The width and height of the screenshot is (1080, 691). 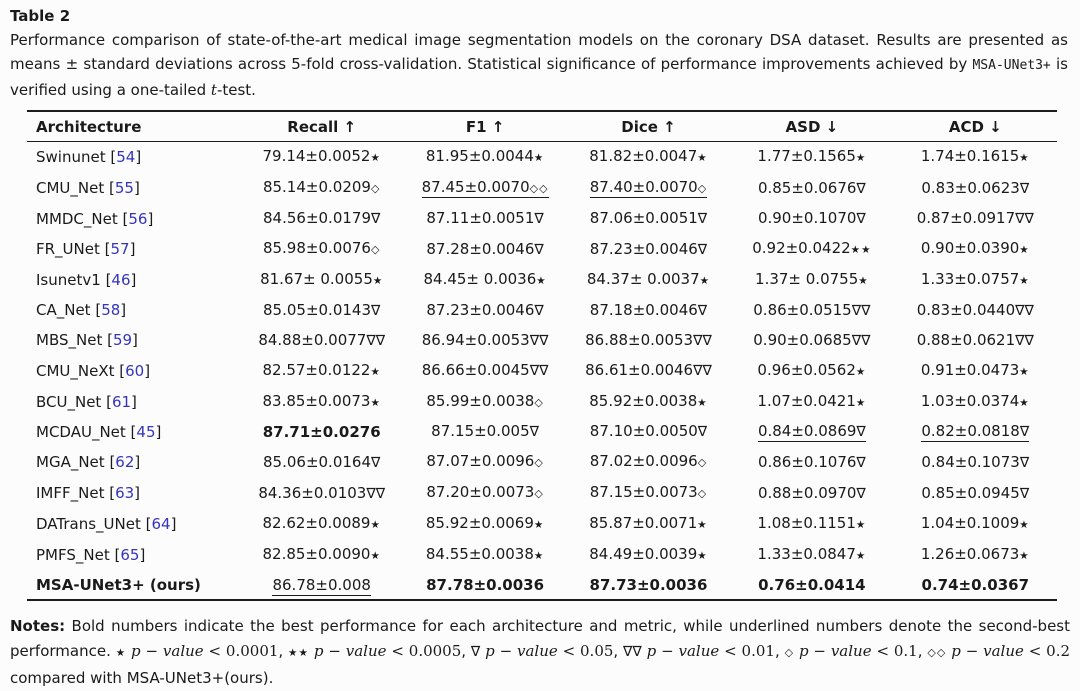 I want to click on citation-link: 45, so click(x=146, y=431).